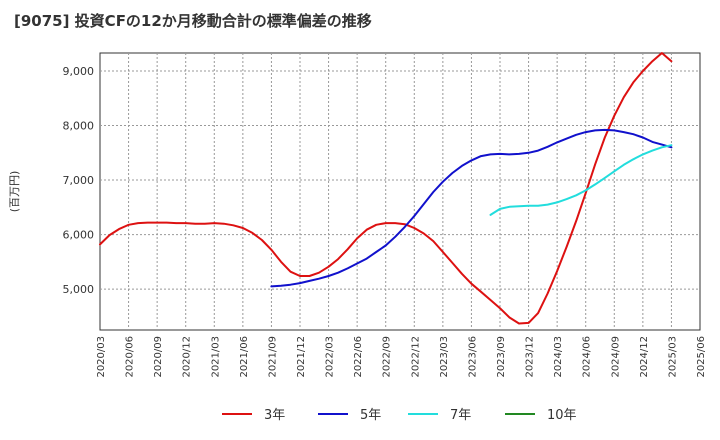  I want to click on x-tick-label: 2024/06, so click(587, 357).